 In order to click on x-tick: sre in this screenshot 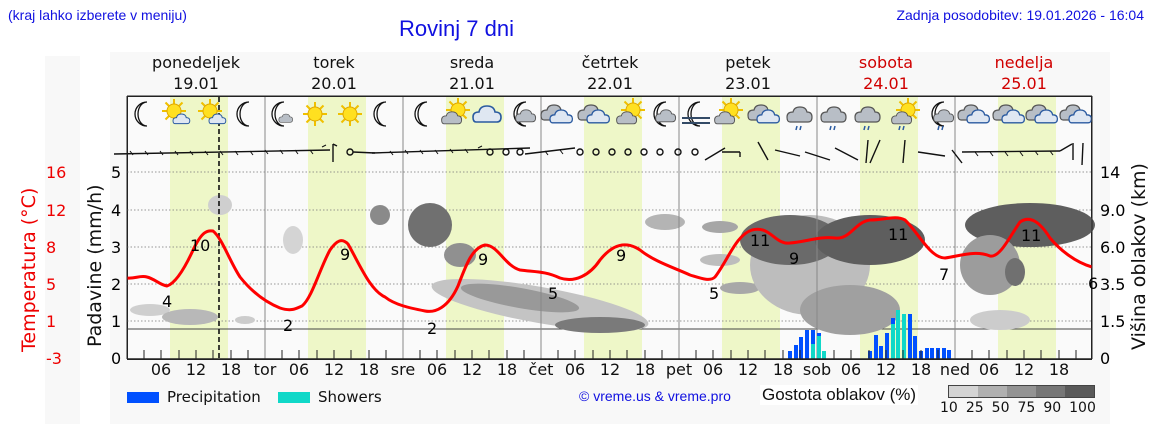, I will do `click(403, 369)`.